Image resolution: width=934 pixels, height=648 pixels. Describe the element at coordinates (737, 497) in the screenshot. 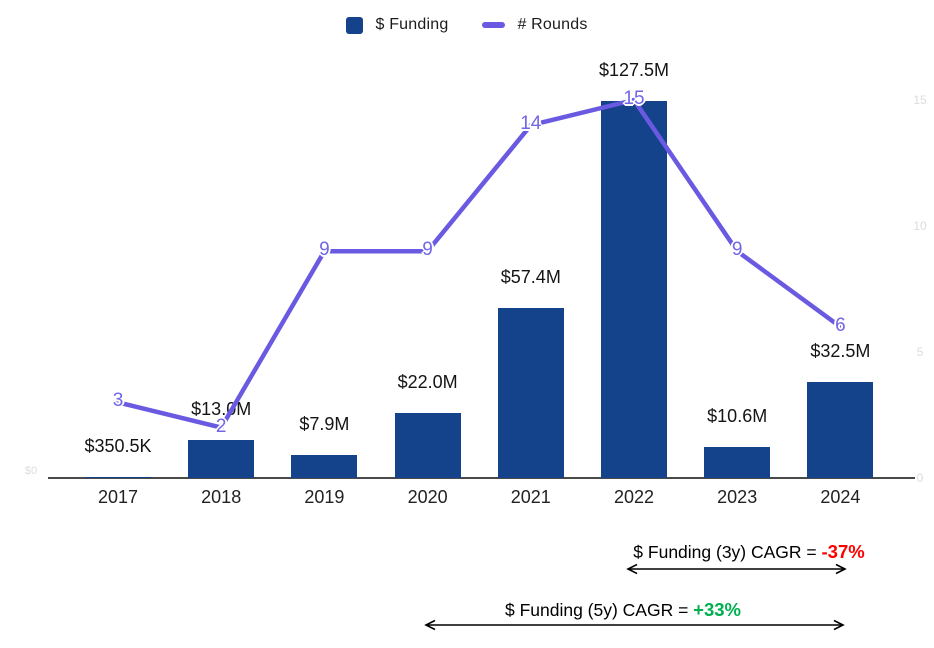

I see `x-axis-label-2023: 2023` at that location.